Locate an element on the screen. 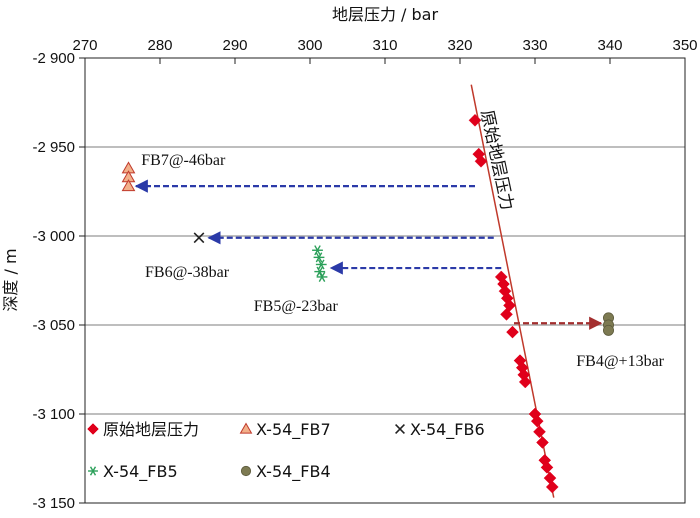 This screenshot has height=518, width=700. x-tick-label: 280 is located at coordinates (159, 45).